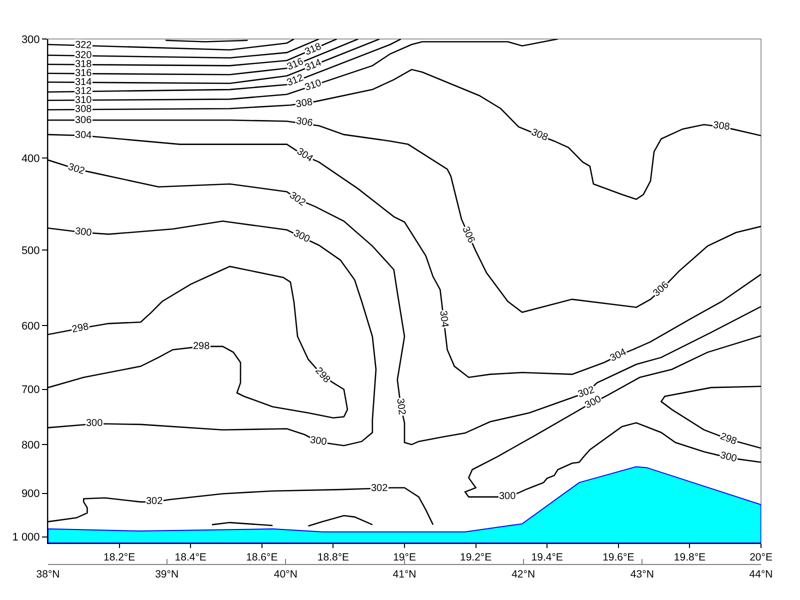 This screenshot has width=800, height=600. What do you see at coordinates (404, 574) in the screenshot?
I see `x2-tick-label: 41°N` at bounding box center [404, 574].